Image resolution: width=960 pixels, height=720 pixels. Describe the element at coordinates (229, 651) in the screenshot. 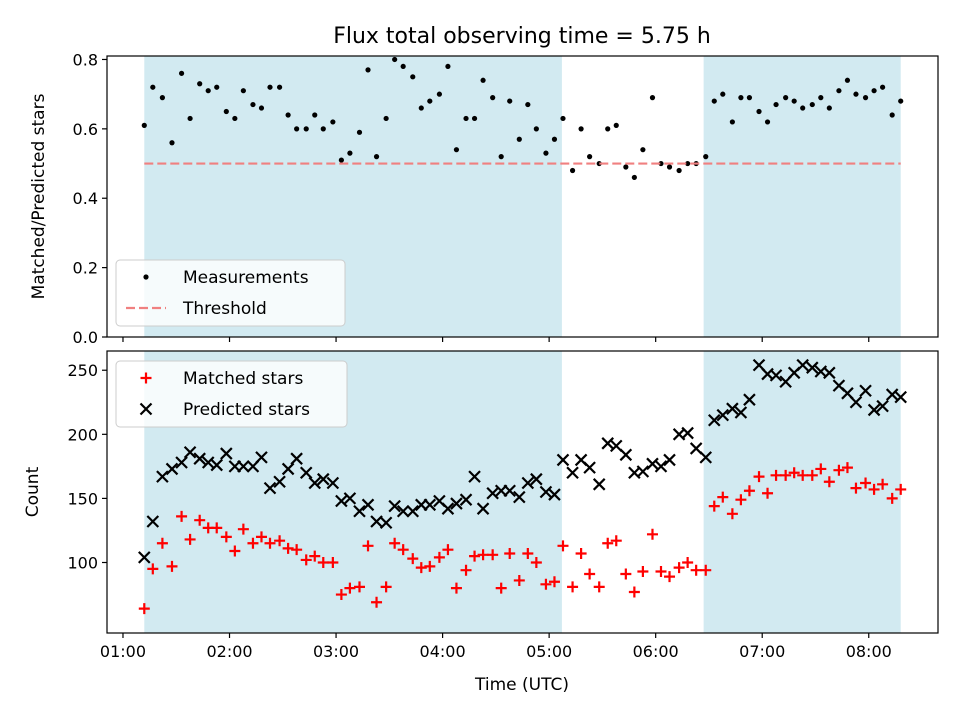

I see `x-tick-label: 02:00` at that location.